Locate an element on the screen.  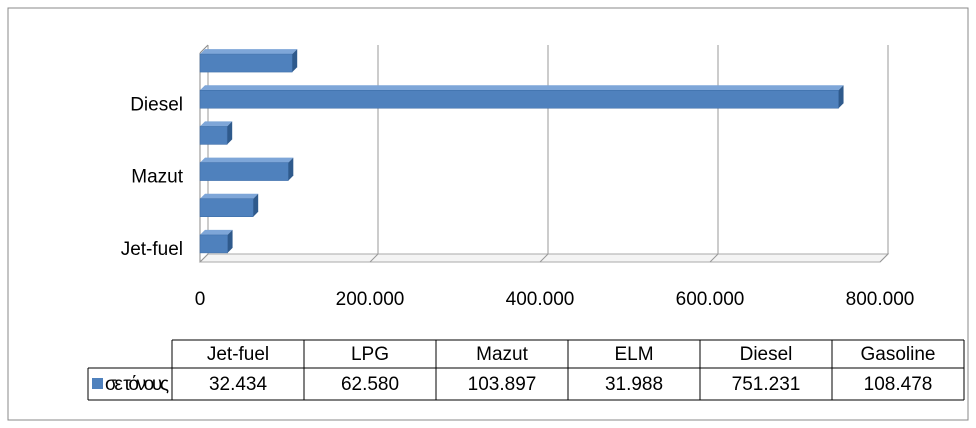
x-tick-label: 0 is located at coordinates (200, 299).